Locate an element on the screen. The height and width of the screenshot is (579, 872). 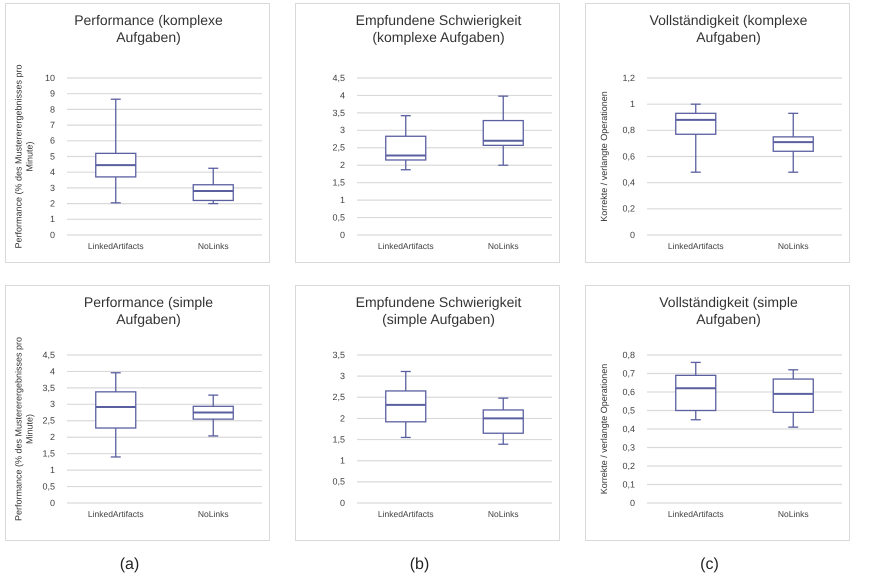
chart-title: Empfundene Schwierigkeit (simple Aufgaben) is located at coordinates (439, 310).